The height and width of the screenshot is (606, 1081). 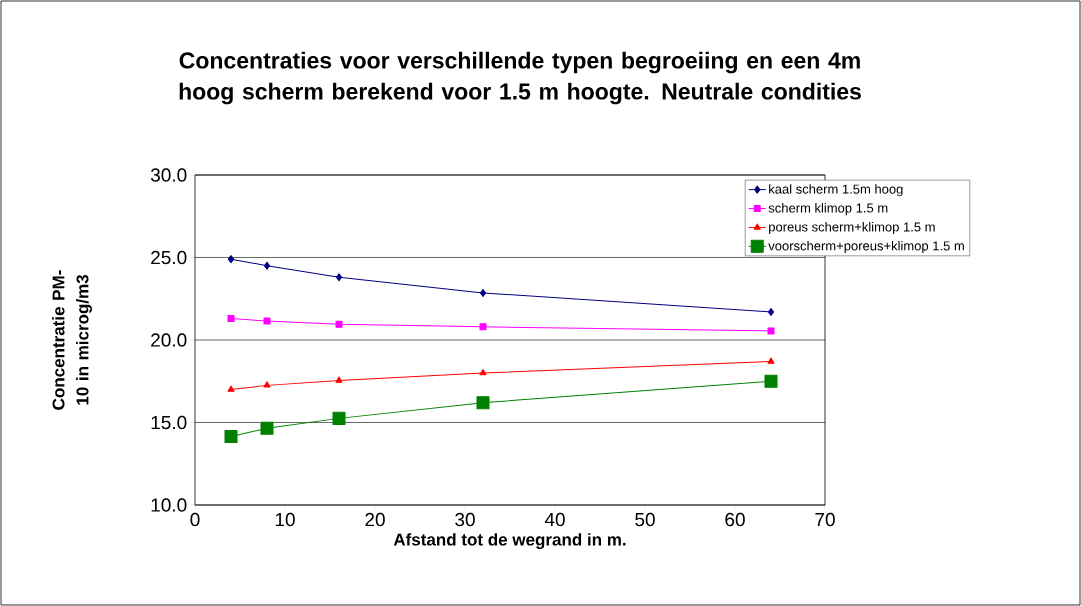 I want to click on y-tick-label: 25.0, so click(x=169, y=257).